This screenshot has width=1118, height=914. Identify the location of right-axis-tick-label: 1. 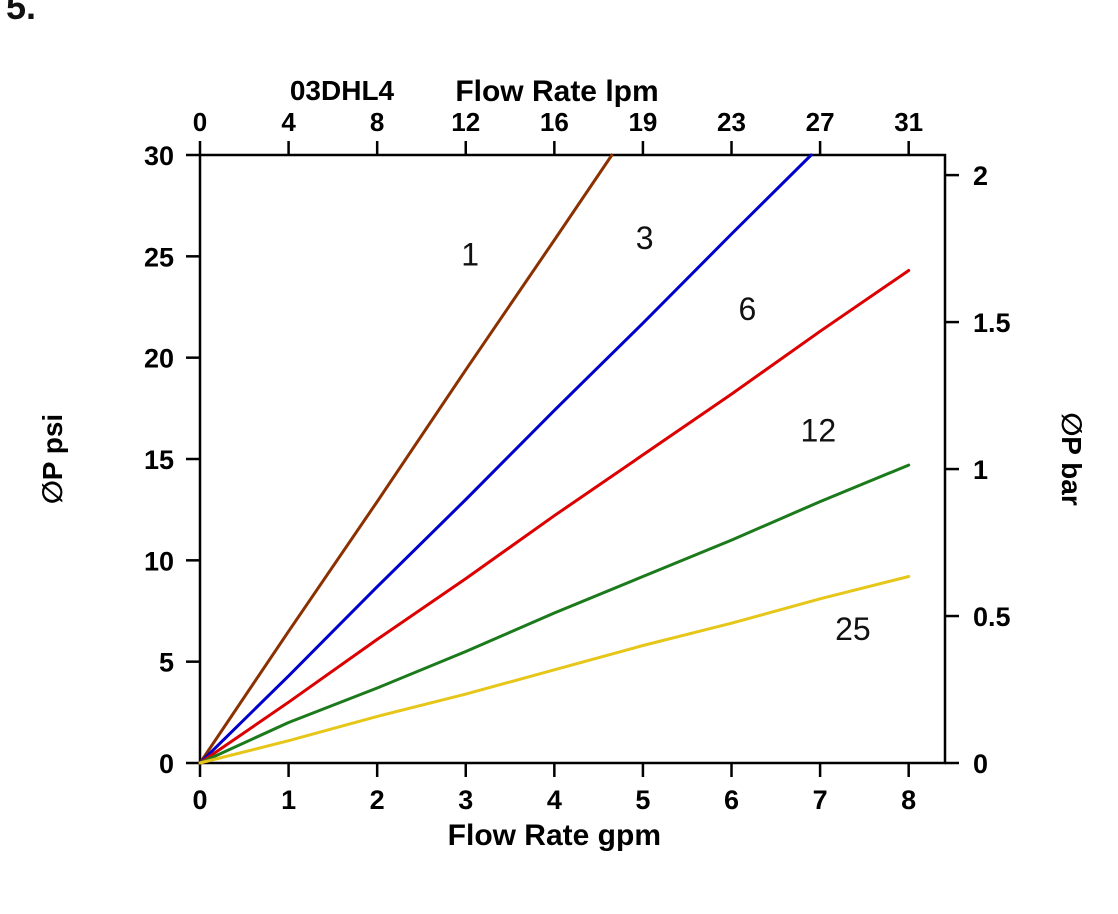
(980, 470).